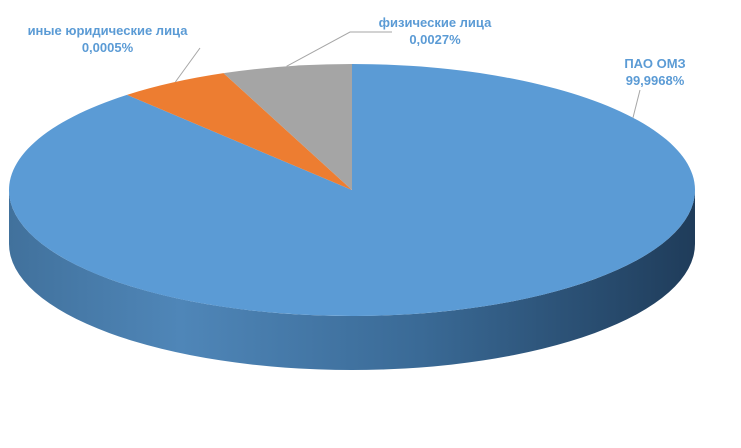 The image size is (741, 448). What do you see at coordinates (287, 127) in the screenshot?
I see `pie-slice-individuals` at bounding box center [287, 127].